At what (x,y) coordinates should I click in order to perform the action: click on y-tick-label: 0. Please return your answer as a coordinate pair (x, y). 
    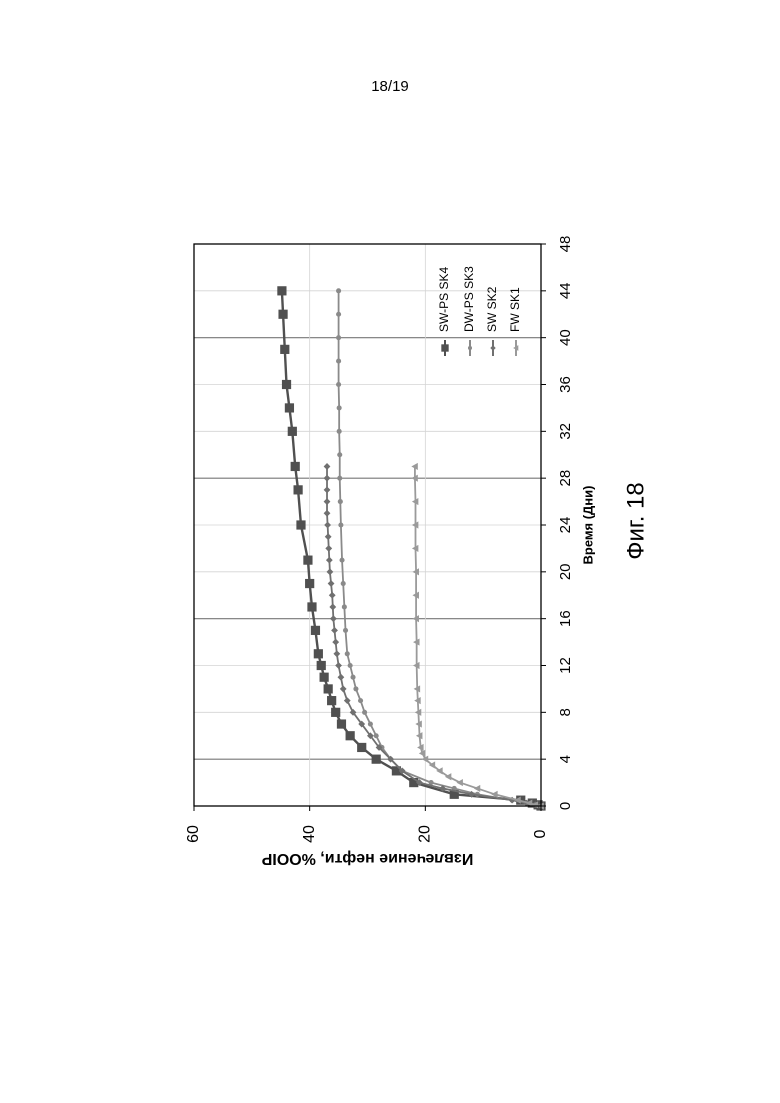
    Looking at the image, I should click on (540, 833).